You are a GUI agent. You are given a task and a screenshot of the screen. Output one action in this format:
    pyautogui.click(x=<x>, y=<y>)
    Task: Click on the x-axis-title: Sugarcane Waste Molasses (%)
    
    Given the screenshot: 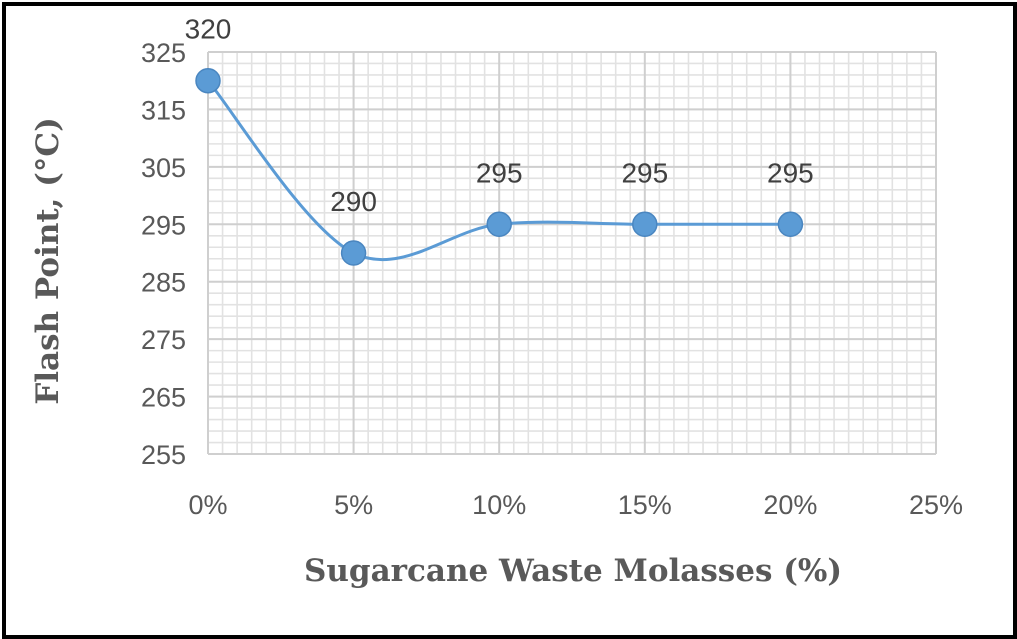 What is the action you would take?
    pyautogui.click(x=573, y=571)
    